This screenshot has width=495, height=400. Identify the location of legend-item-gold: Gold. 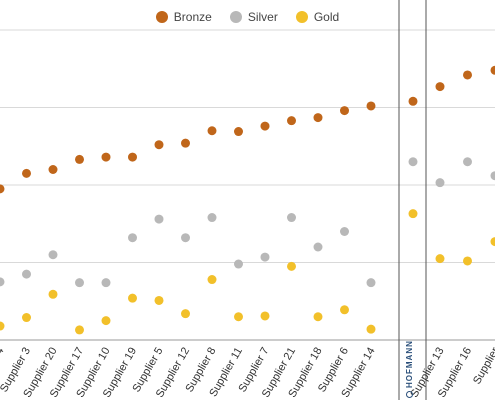
(317, 17).